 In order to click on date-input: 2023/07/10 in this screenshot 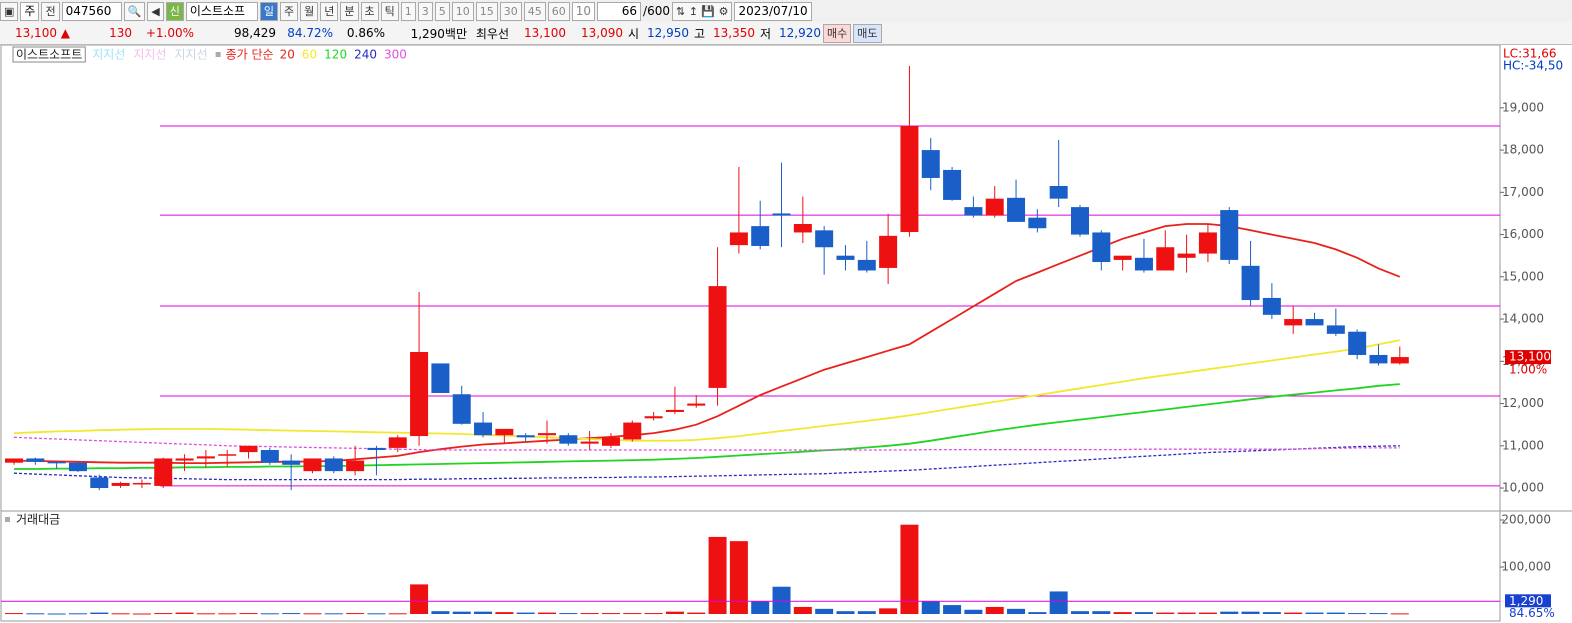, I will do `click(773, 11)`.